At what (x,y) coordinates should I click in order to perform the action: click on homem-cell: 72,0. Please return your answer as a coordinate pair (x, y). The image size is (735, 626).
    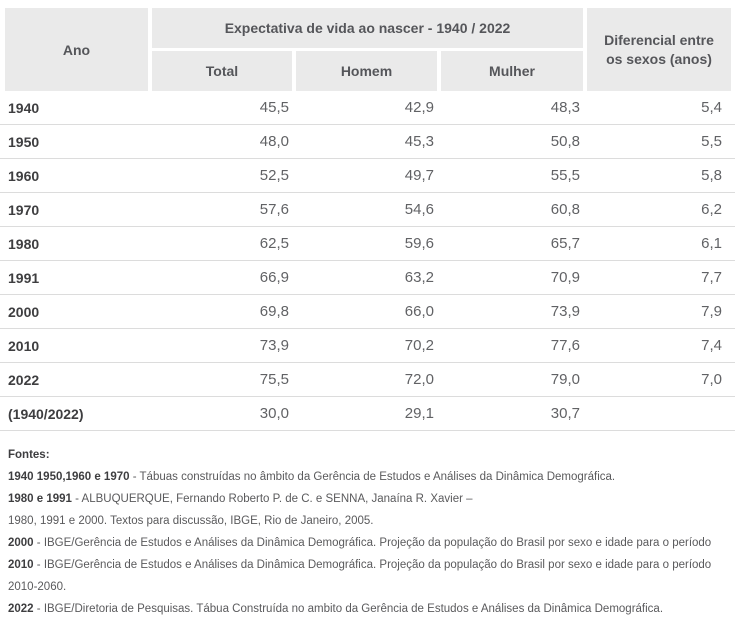
    Looking at the image, I should click on (419, 379).